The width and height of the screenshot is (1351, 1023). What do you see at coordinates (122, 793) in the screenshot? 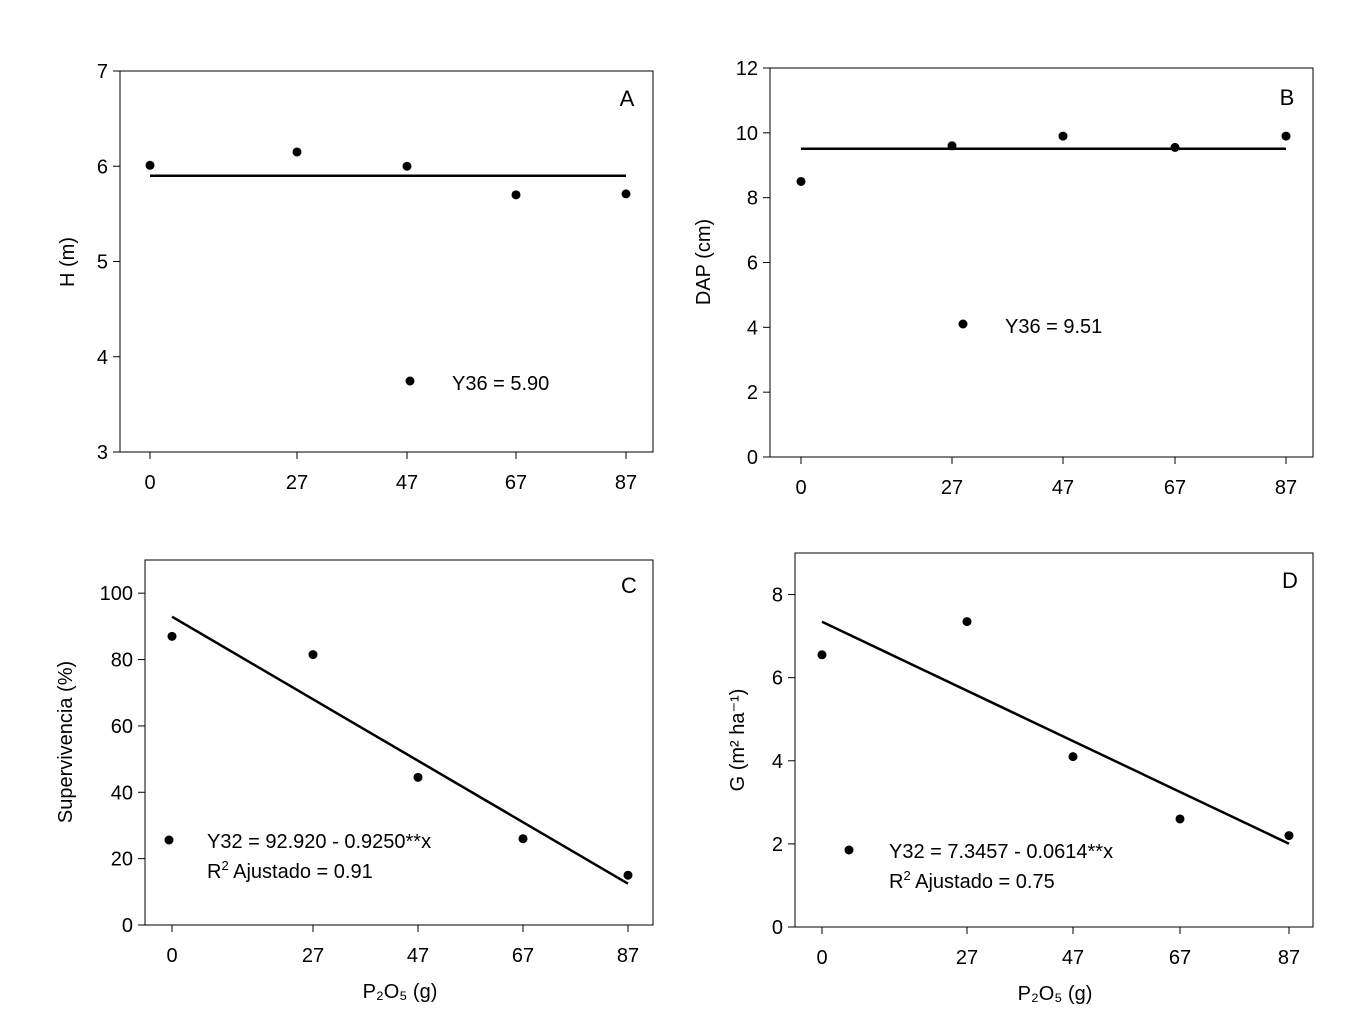
I see `y-tick-label: 40` at bounding box center [122, 793].